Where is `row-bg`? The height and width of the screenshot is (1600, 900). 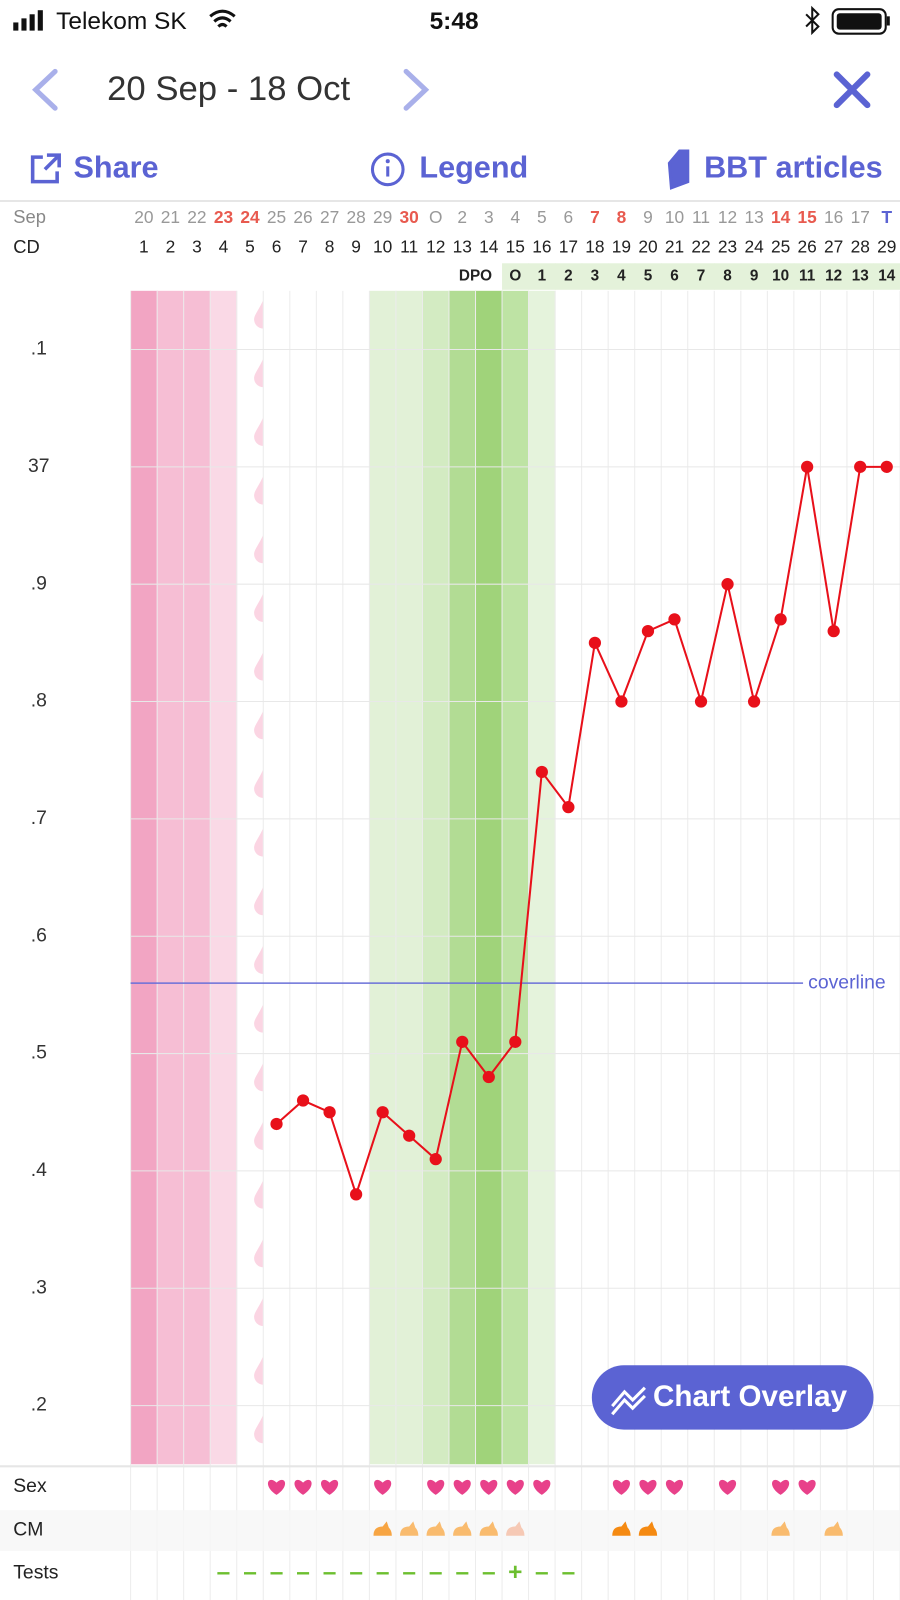
row-bg is located at coordinates (450, 1531).